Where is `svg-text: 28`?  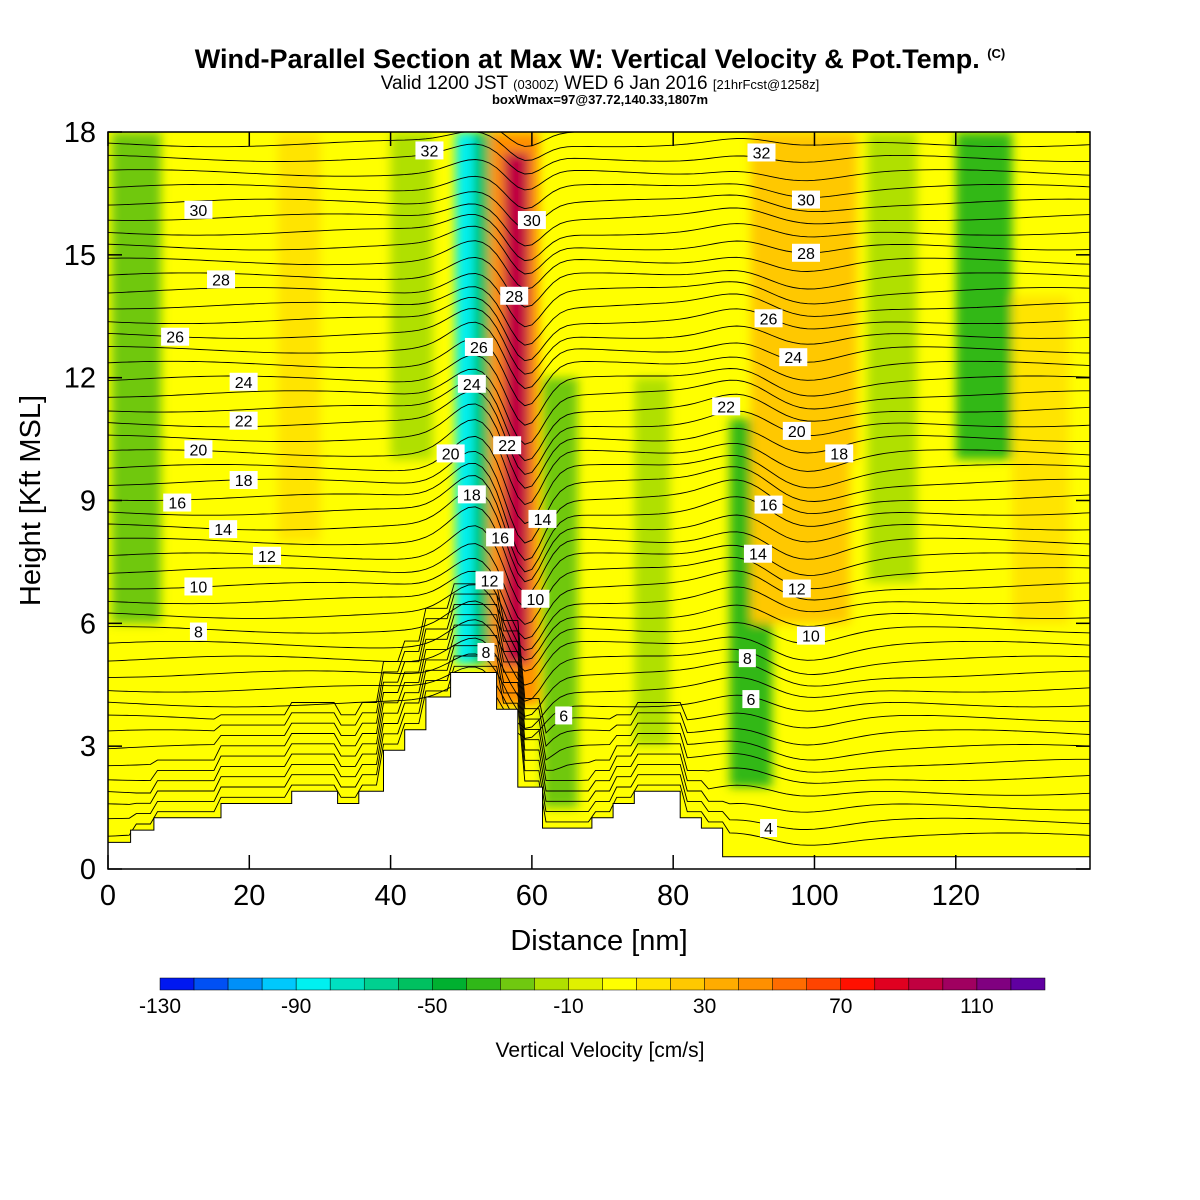
svg-text: 28 is located at coordinates (514, 297).